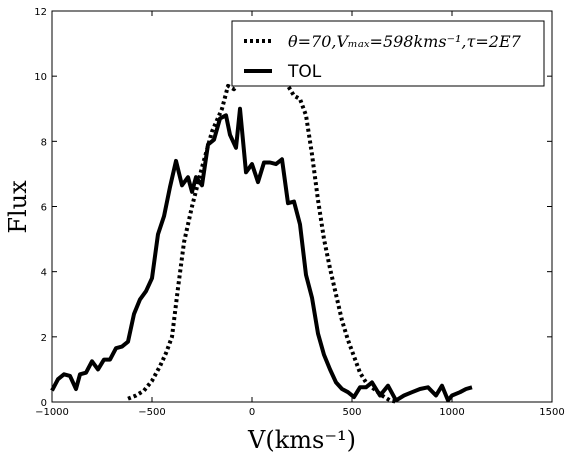 The width and height of the screenshot is (572, 461). I want to click on y-tick-label: 12, so click(40, 12).